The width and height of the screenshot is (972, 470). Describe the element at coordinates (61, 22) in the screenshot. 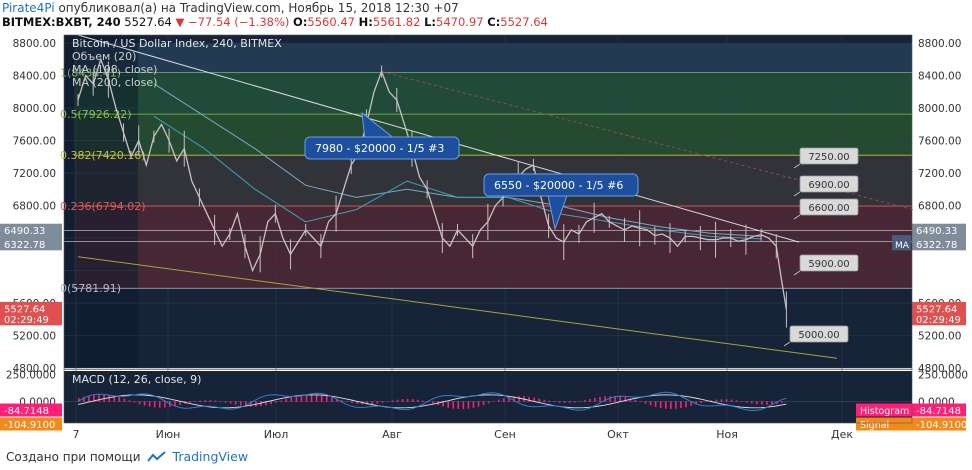

I see `symbol-label: BITMEX:BXBT, 240` at that location.